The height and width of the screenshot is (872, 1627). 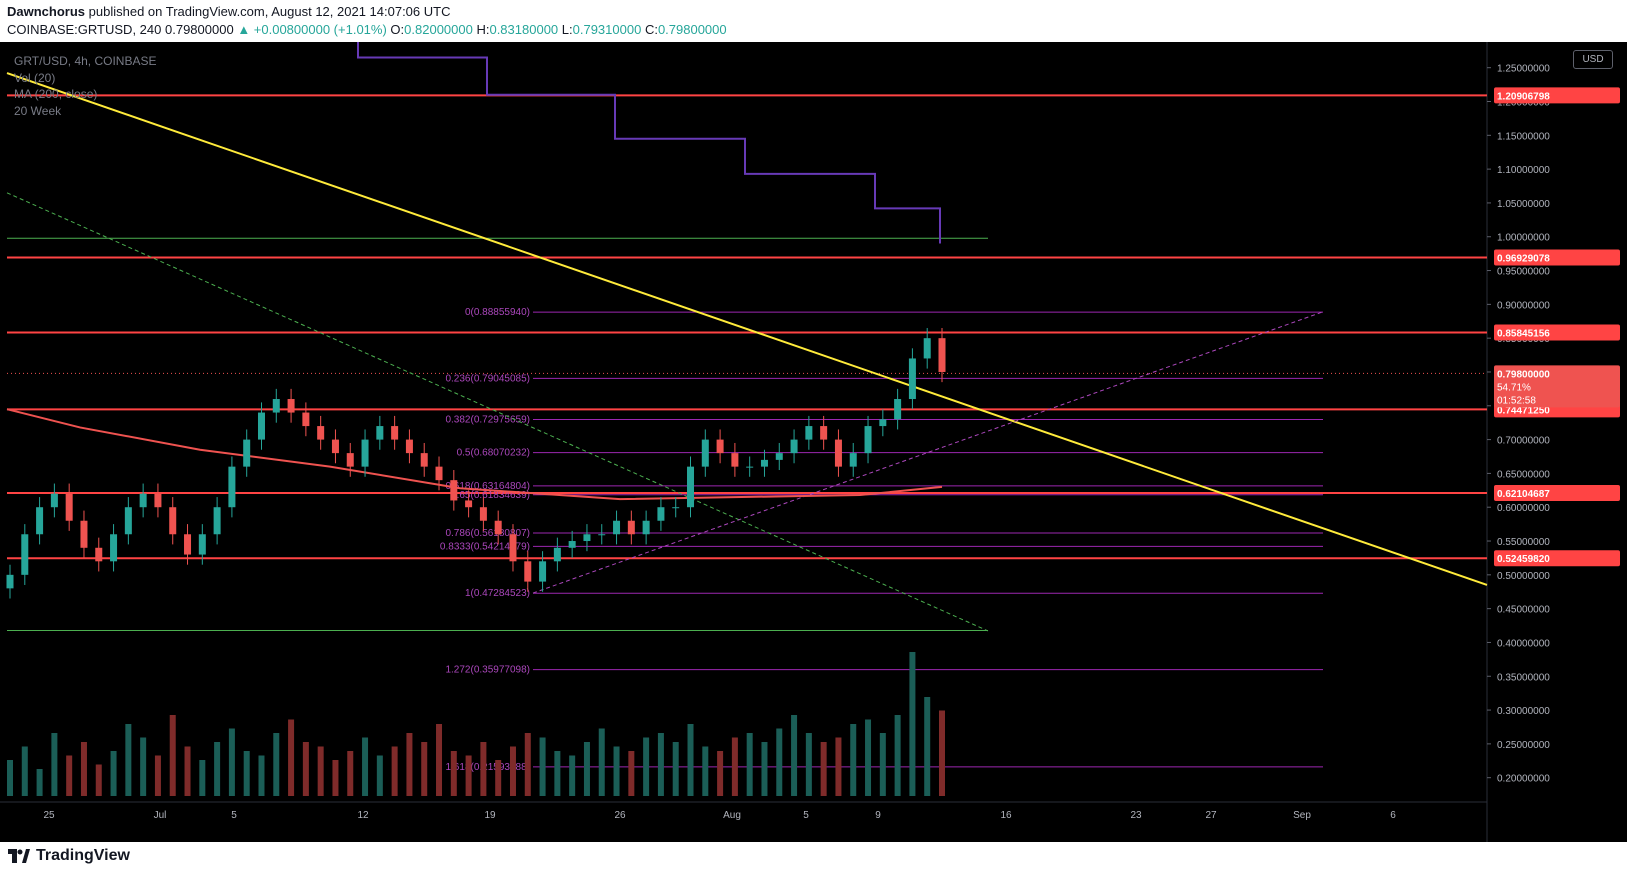 I want to click on x-axis-tick-label: 27, so click(x=1211, y=815).